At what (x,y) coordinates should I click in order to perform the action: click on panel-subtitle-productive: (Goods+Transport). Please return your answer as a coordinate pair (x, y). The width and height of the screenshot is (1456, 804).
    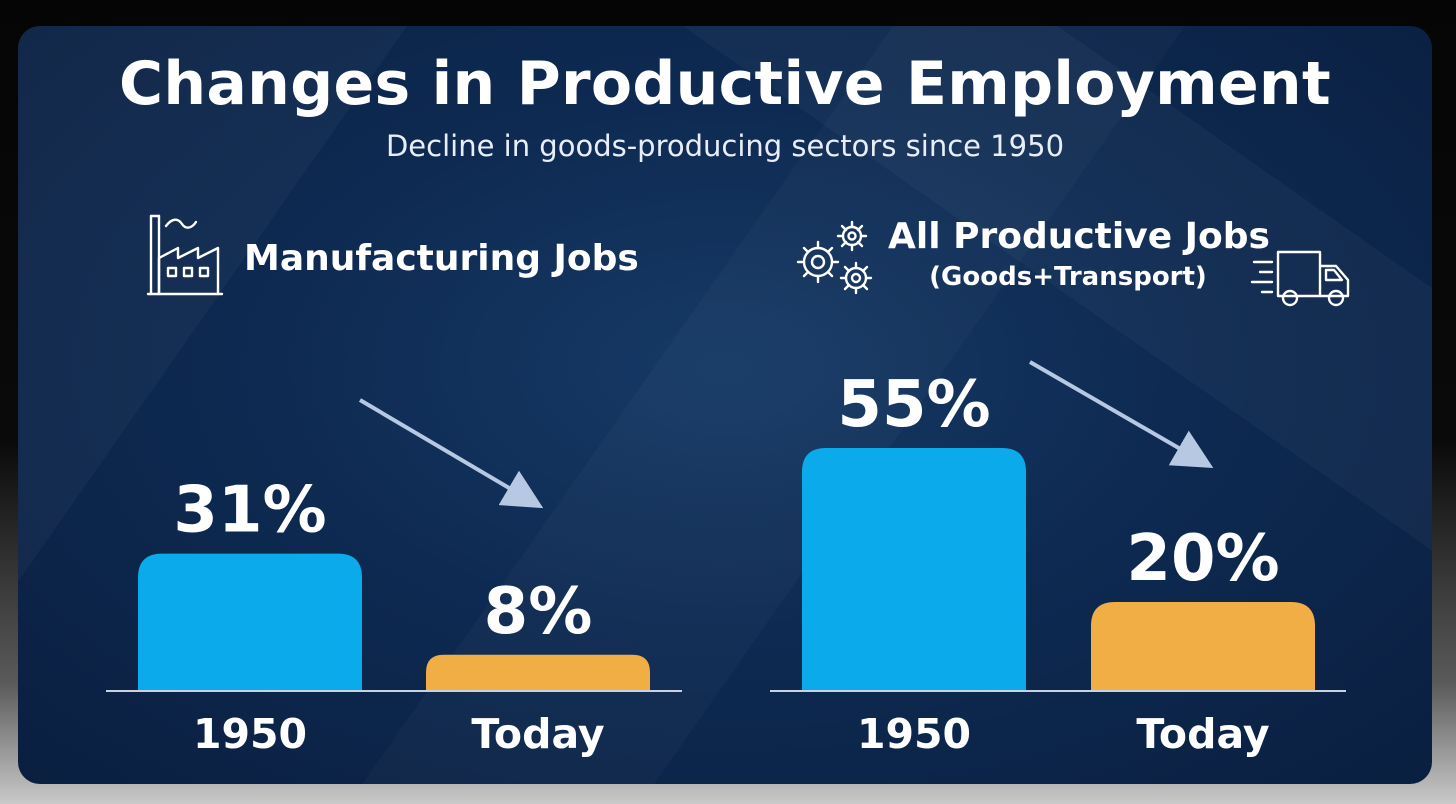
    Looking at the image, I should click on (1068, 277).